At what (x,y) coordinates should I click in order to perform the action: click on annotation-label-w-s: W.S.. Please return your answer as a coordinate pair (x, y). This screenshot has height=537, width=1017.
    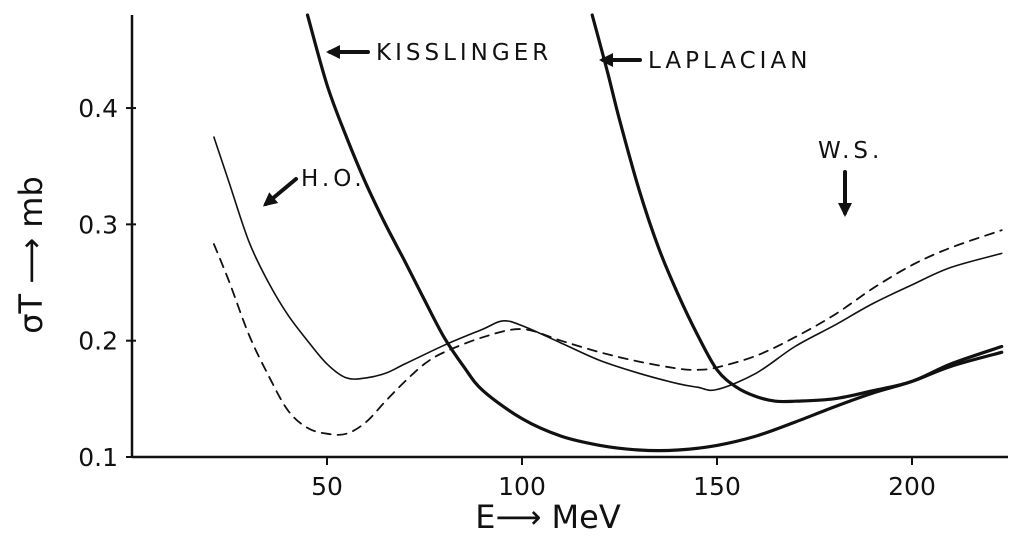
    Looking at the image, I should click on (850, 151).